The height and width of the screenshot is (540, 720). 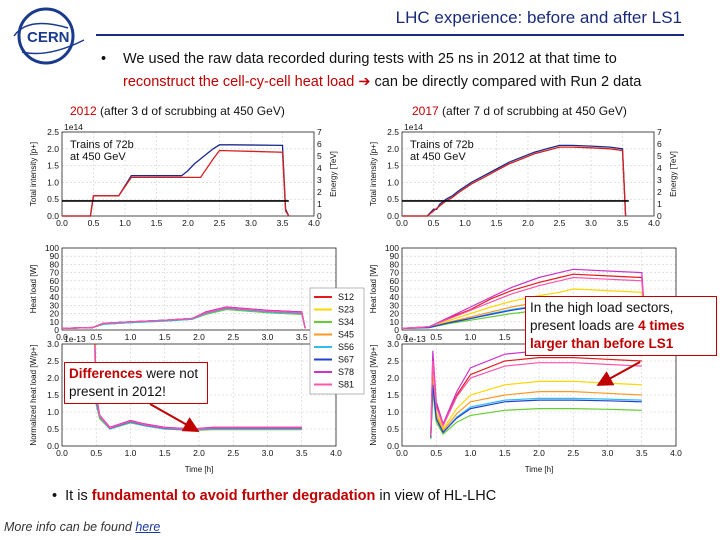 What do you see at coordinates (392, 248) in the screenshot?
I see `y-tick-label: 100` at bounding box center [392, 248].